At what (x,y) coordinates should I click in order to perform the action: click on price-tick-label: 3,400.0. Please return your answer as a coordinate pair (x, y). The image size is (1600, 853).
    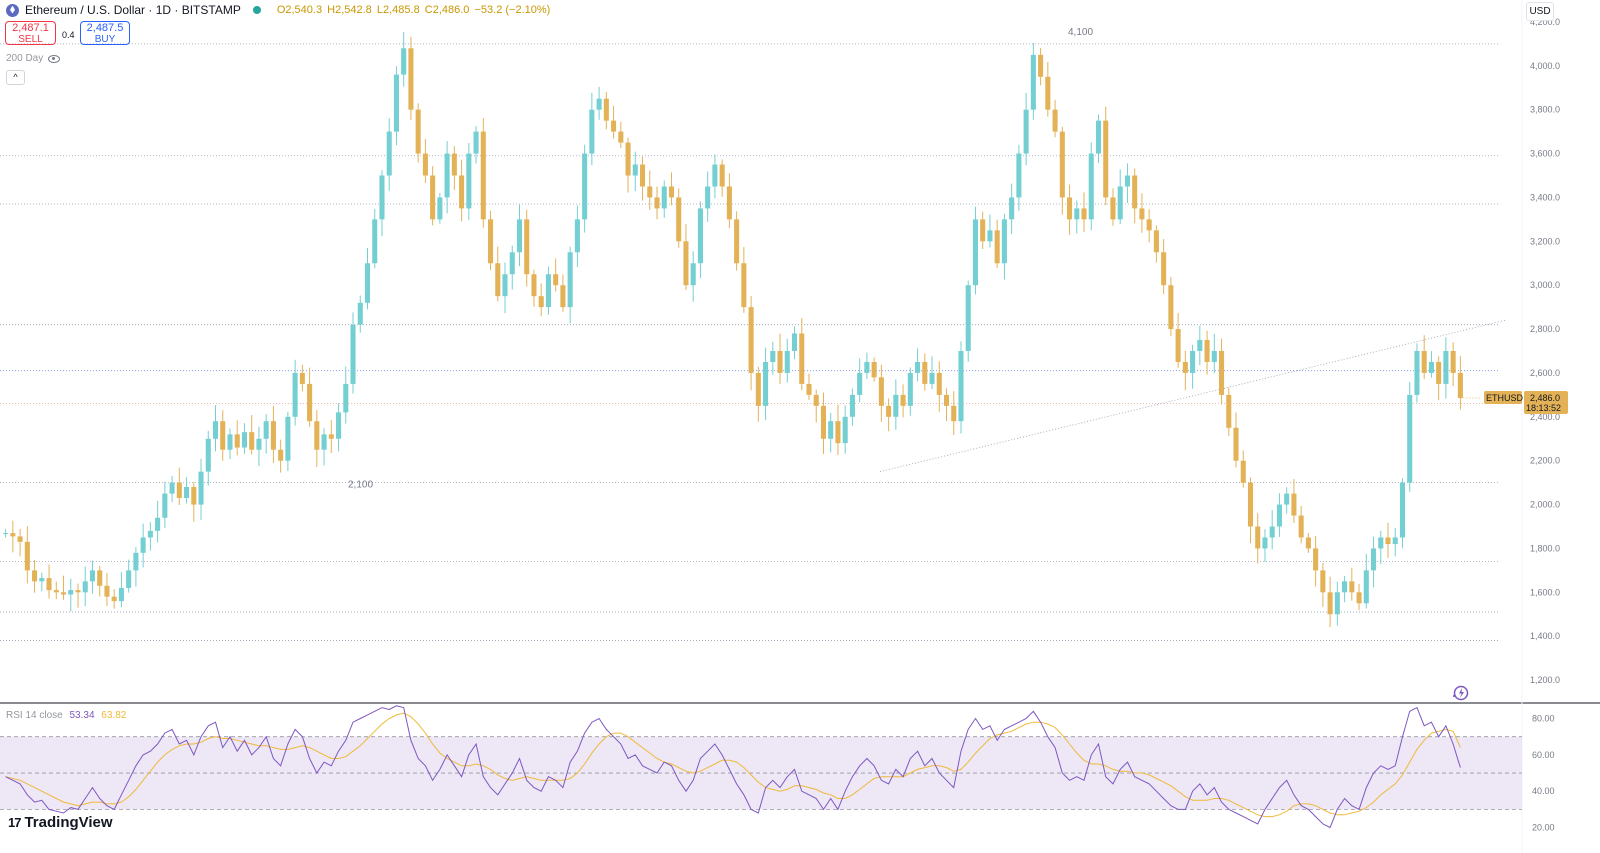
    Looking at the image, I should click on (1545, 197).